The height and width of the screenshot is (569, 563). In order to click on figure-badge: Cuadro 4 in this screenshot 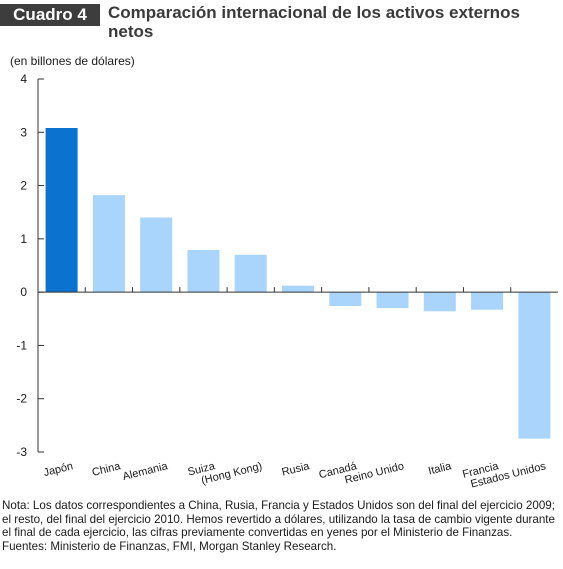, I will do `click(50, 15)`.